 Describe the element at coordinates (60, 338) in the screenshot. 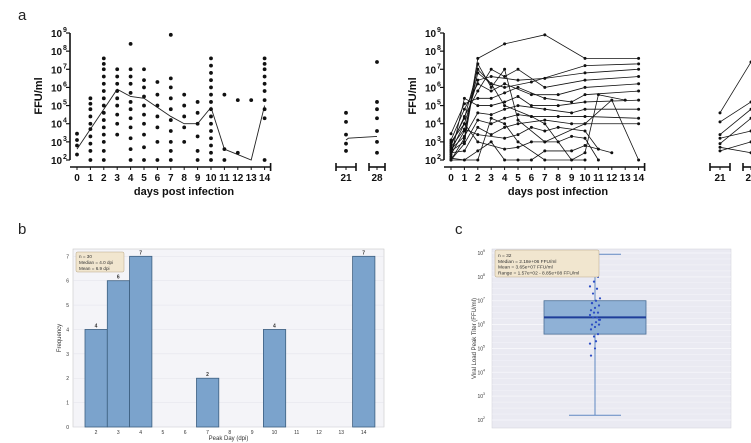

I see `y-axis-title: Frequency` at that location.